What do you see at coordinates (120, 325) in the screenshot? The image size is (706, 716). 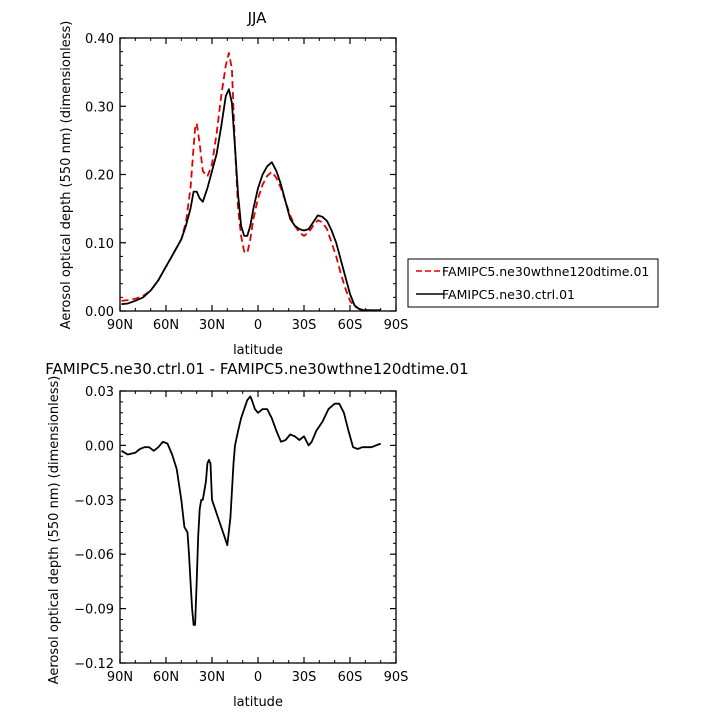 I see `panel-top-x-tick-label: 90N` at bounding box center [120, 325].